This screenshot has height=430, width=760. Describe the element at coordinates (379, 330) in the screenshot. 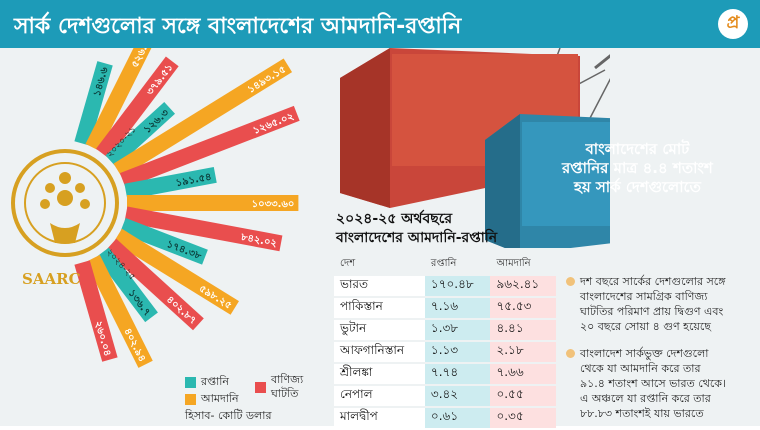

I see `cell-country: ভুটান` at that location.